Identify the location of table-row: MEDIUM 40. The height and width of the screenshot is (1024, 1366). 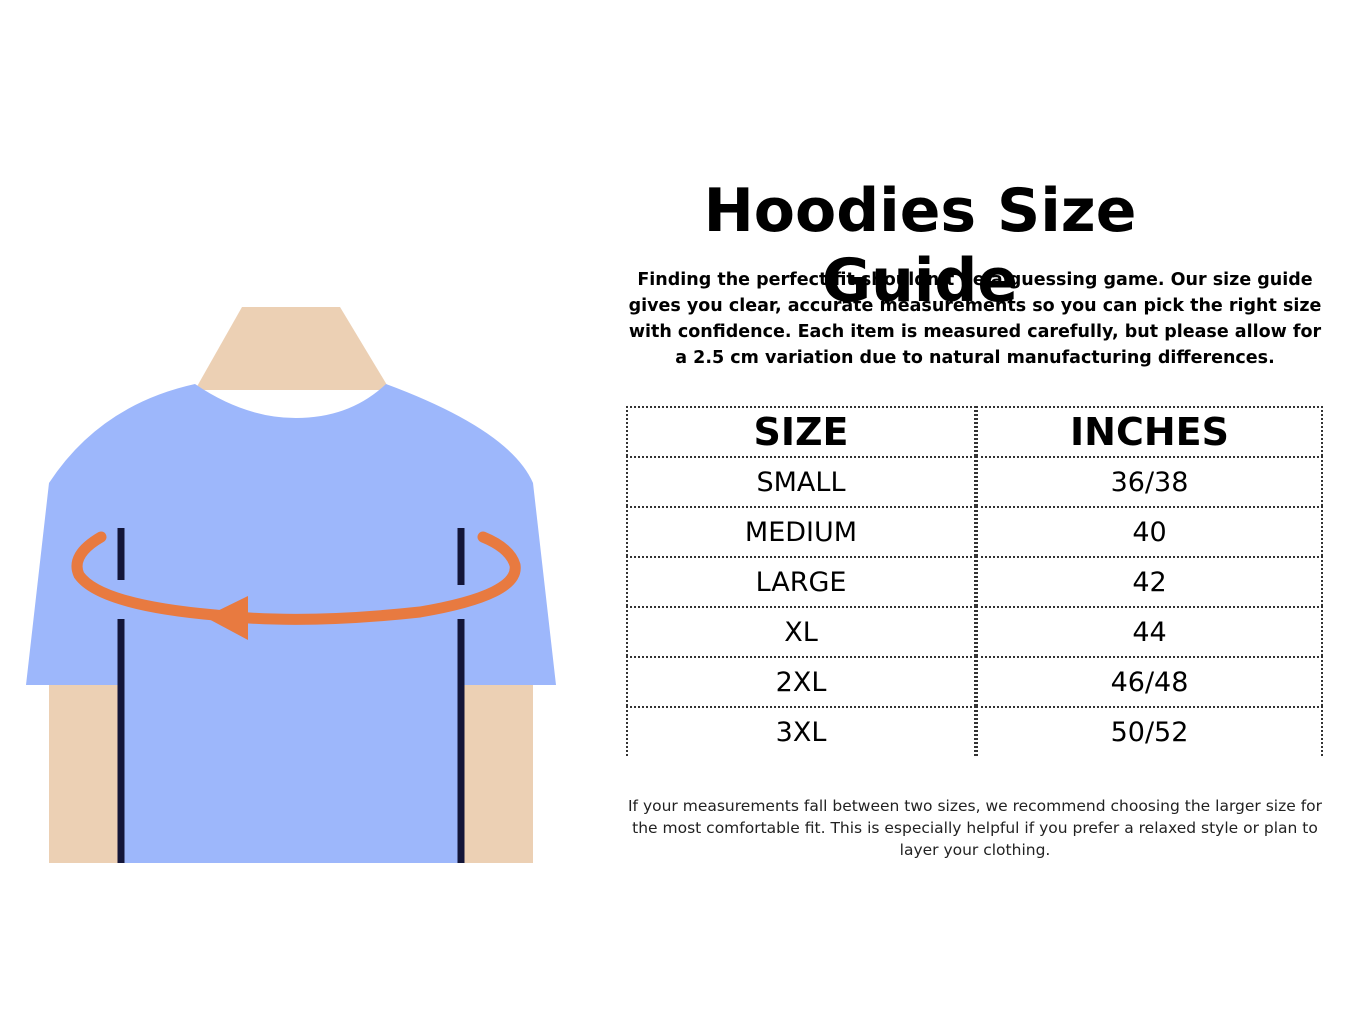
(974, 531).